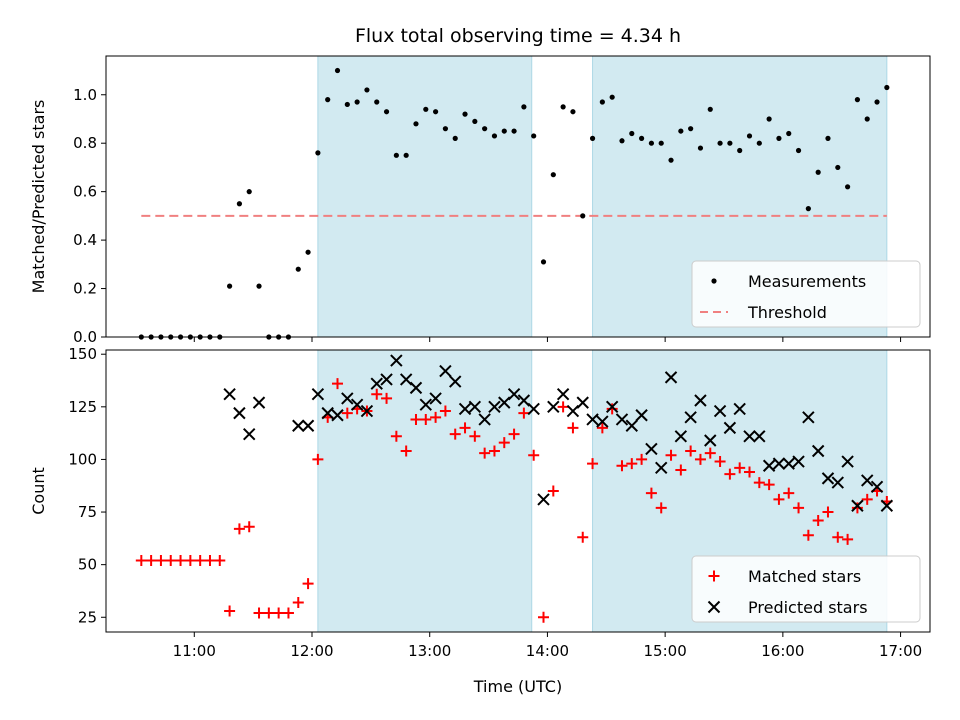  What do you see at coordinates (87, 565) in the screenshot?
I see `y-tick-label: 50` at bounding box center [87, 565].